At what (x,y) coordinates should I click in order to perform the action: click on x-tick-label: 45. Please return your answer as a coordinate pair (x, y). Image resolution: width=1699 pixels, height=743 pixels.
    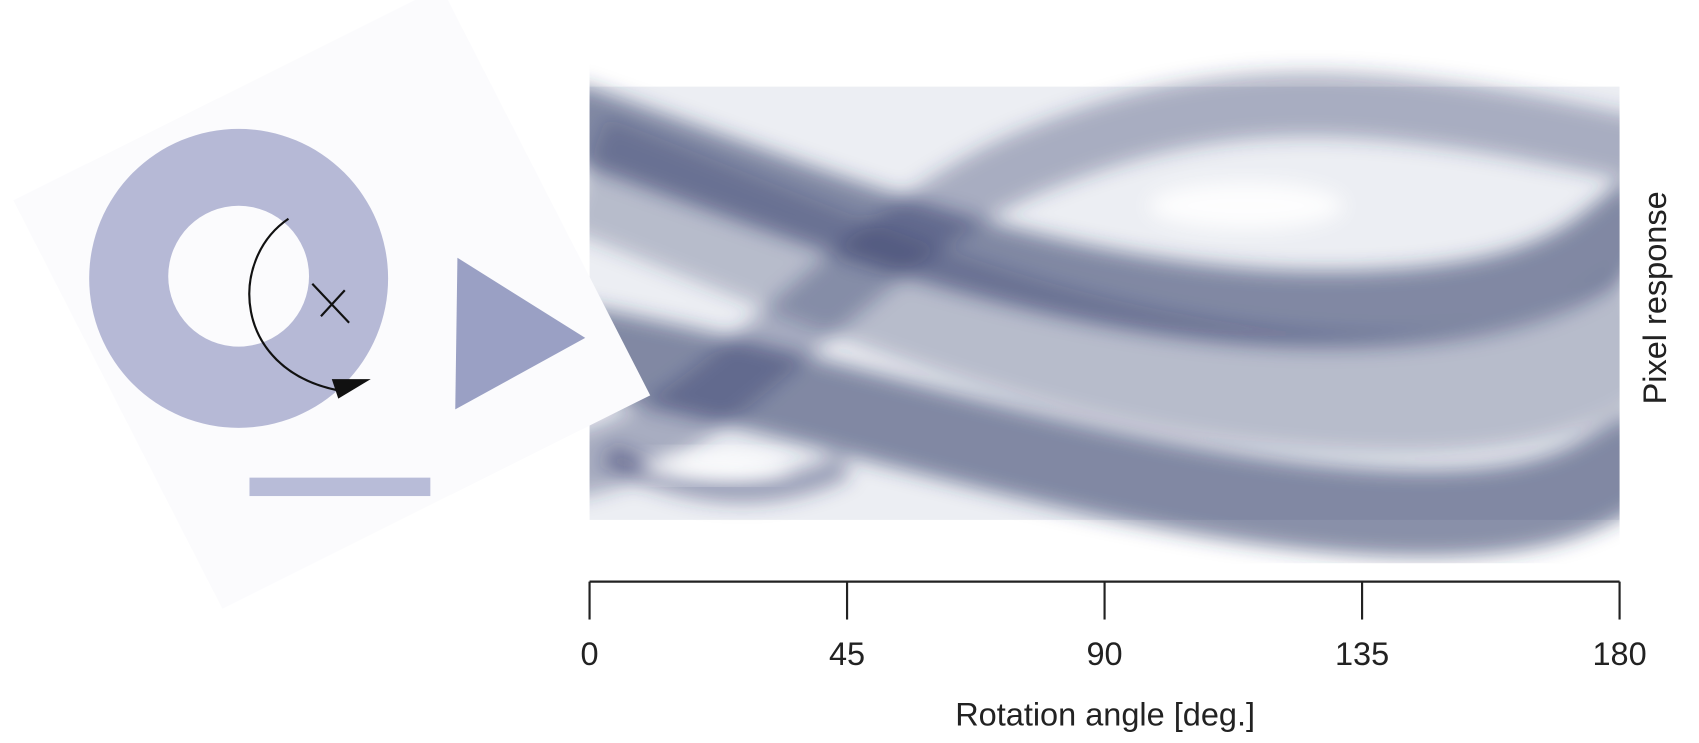
    Looking at the image, I should click on (847, 654).